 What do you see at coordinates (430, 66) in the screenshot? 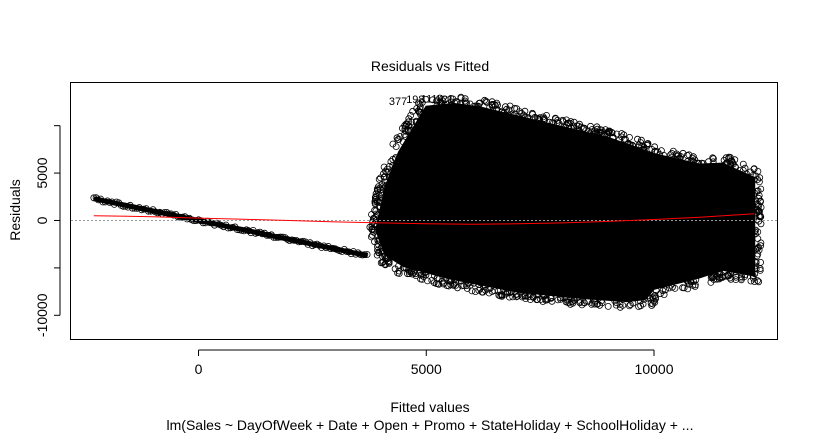
I see `chart-title: Residuals vs Fitted` at bounding box center [430, 66].